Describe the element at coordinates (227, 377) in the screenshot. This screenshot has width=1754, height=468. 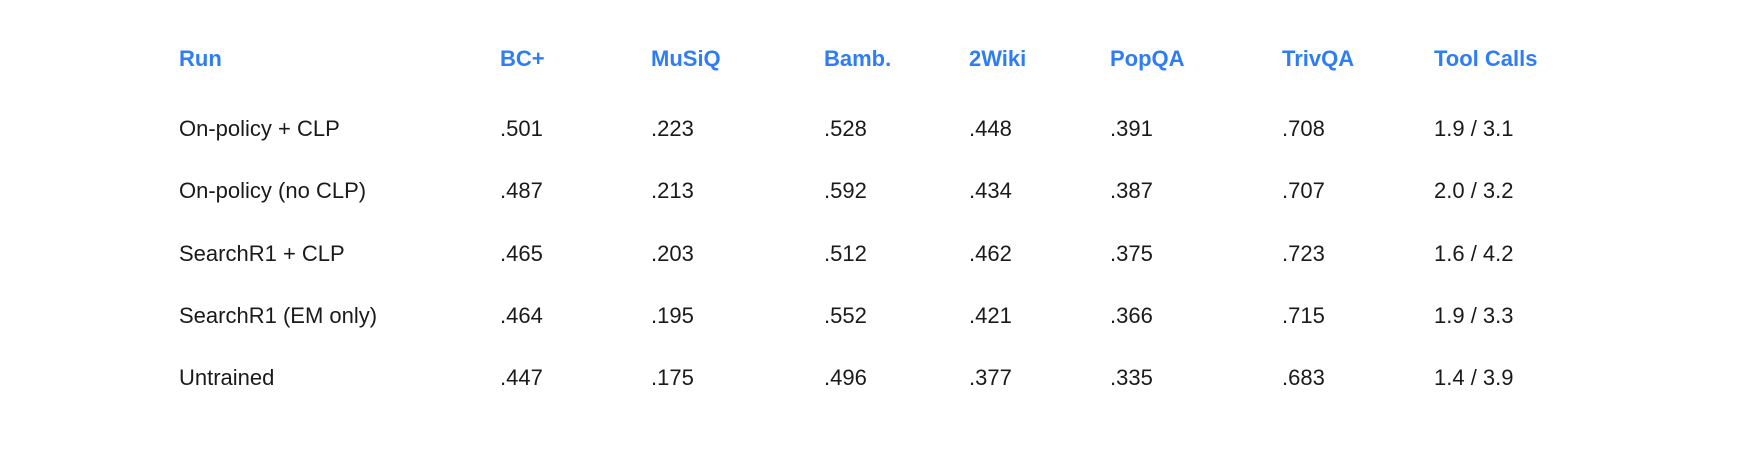
I see `cell-run: Untrained` at that location.